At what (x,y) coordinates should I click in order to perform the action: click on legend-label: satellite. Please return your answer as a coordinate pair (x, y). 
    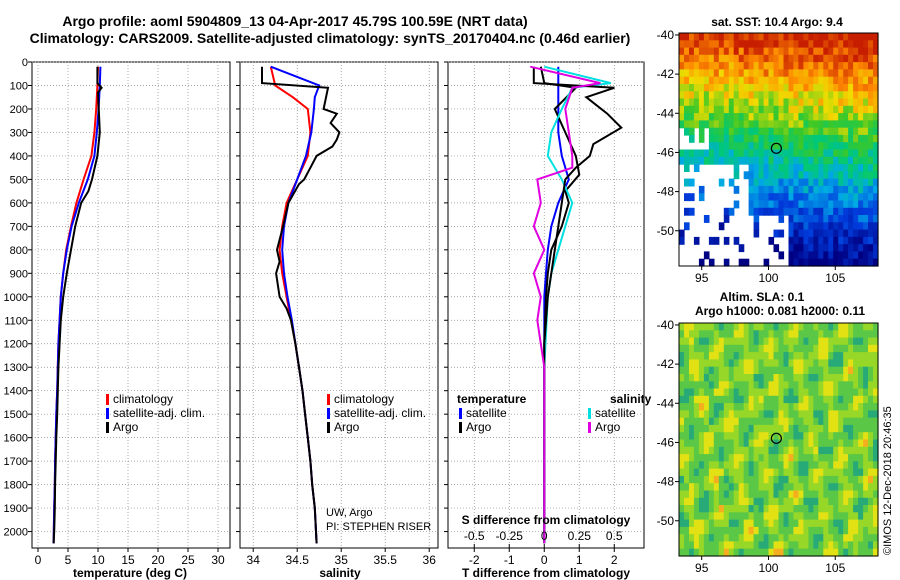
    Looking at the image, I should click on (486, 413).